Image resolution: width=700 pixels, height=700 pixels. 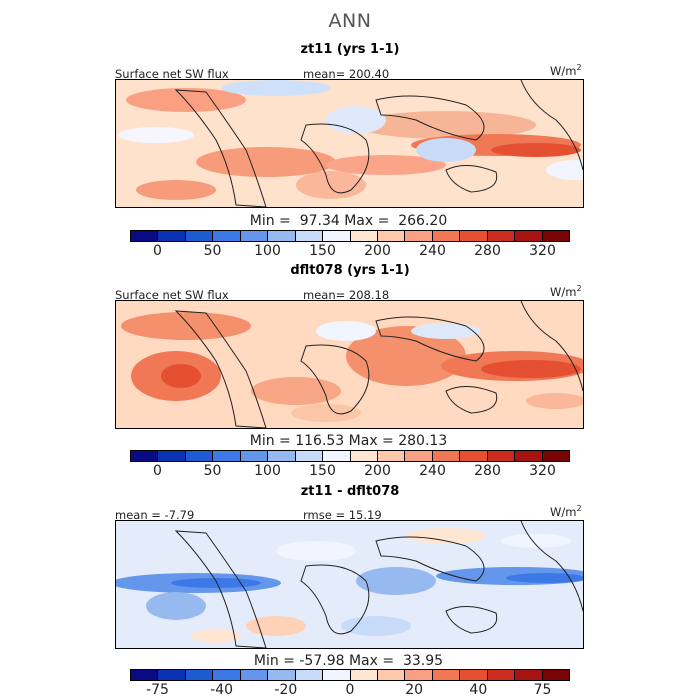 I want to click on panel-2-colorbar, so click(x=350, y=456).